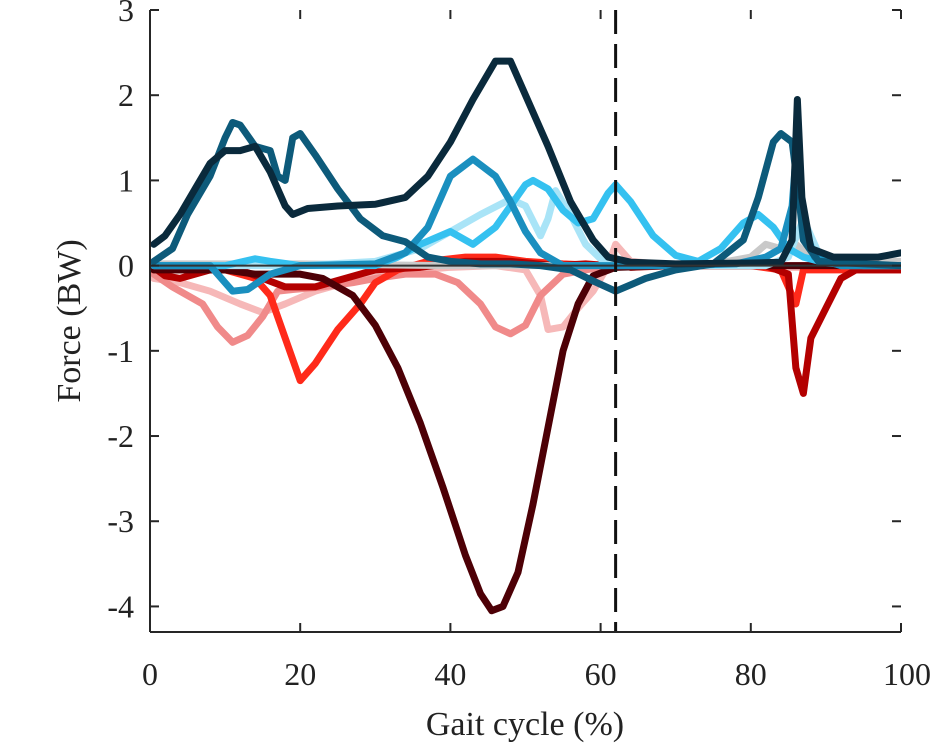 The image size is (941, 743). What do you see at coordinates (907, 674) in the screenshot?
I see `x-tick-label: 100` at bounding box center [907, 674].